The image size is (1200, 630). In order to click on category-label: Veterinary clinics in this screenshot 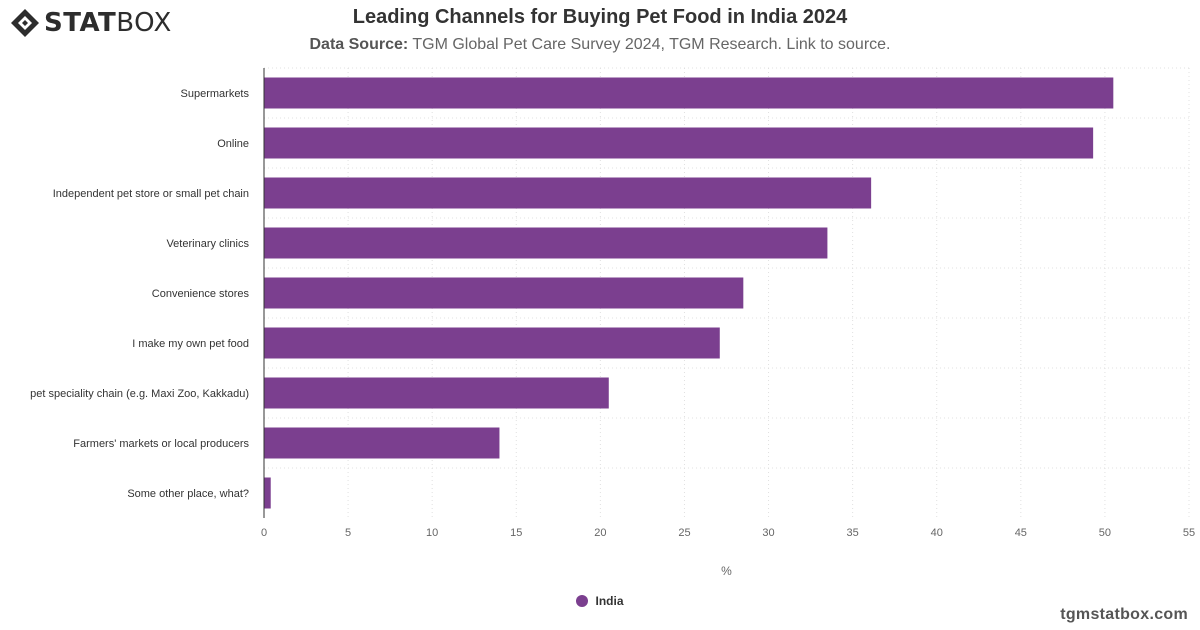, I will do `click(207, 244)`.